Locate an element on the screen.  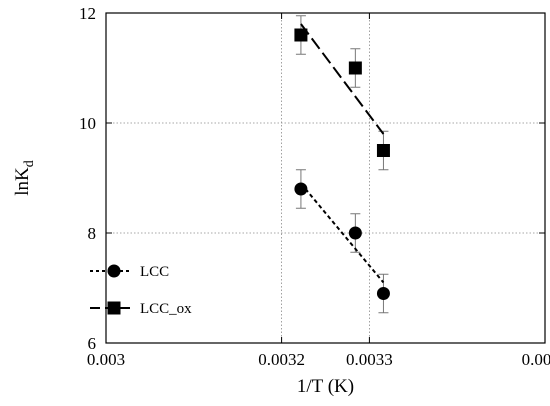
y-tick-label: 8 is located at coordinates (92, 233).